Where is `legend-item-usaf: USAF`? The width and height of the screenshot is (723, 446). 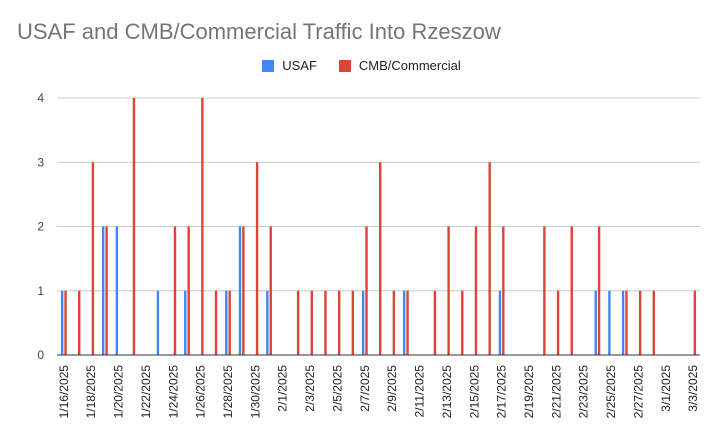
legend-item-usaf: USAF is located at coordinates (289, 65).